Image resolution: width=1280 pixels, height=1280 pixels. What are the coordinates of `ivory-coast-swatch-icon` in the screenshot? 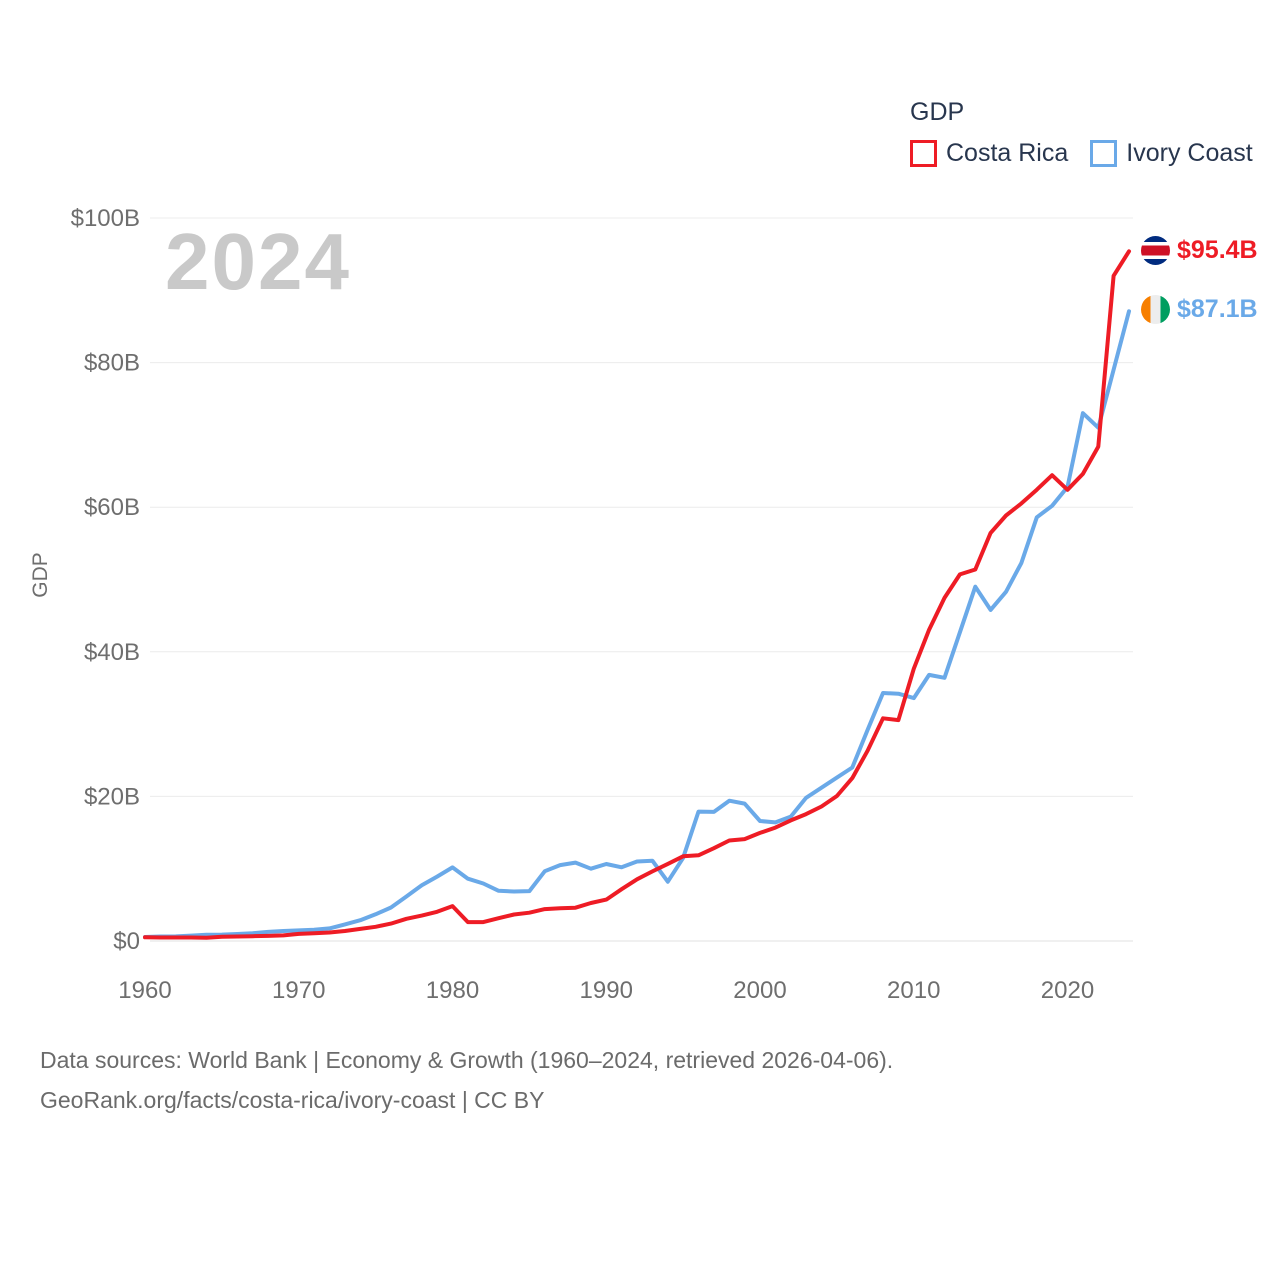 It's located at (1104, 153).